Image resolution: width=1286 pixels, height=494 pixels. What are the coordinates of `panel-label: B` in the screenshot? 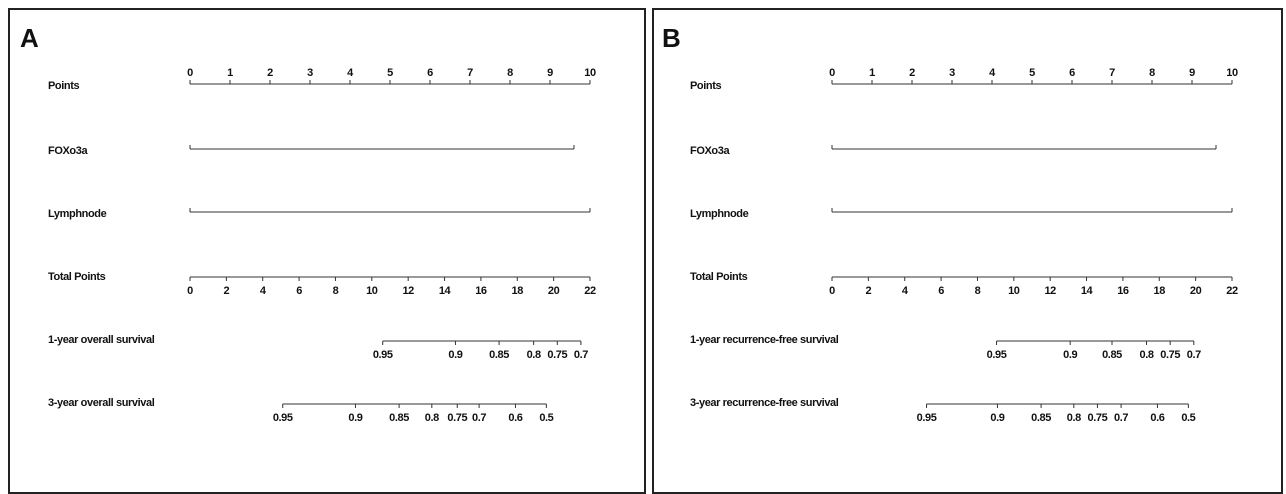 It's located at (671, 38).